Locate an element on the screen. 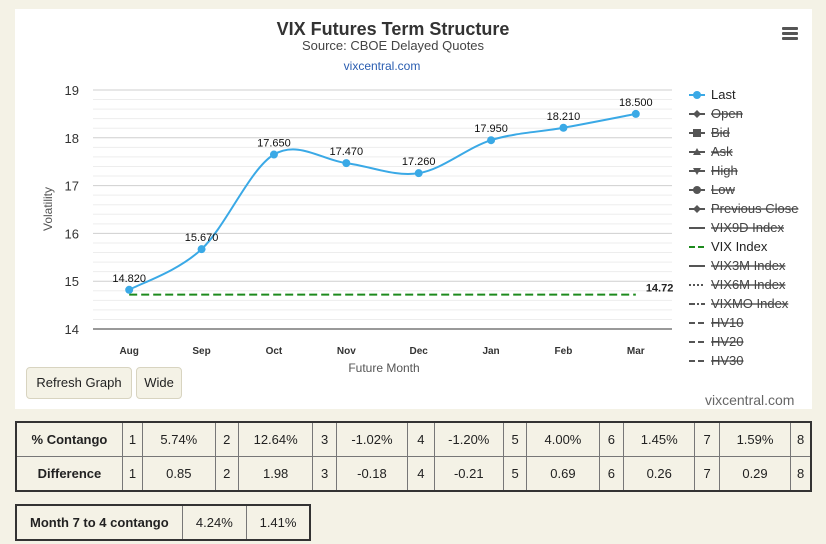  legend-item: VIX Index is located at coordinates (728, 246).